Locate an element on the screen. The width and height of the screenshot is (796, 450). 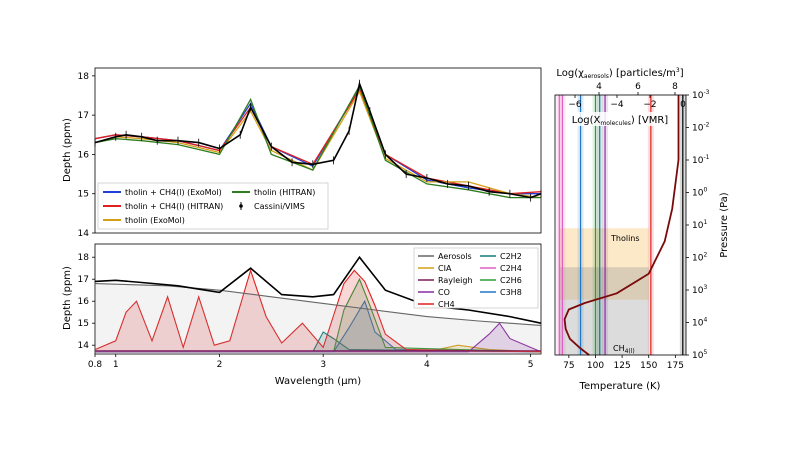
right-panel-profile is located at coordinates (621, 225).